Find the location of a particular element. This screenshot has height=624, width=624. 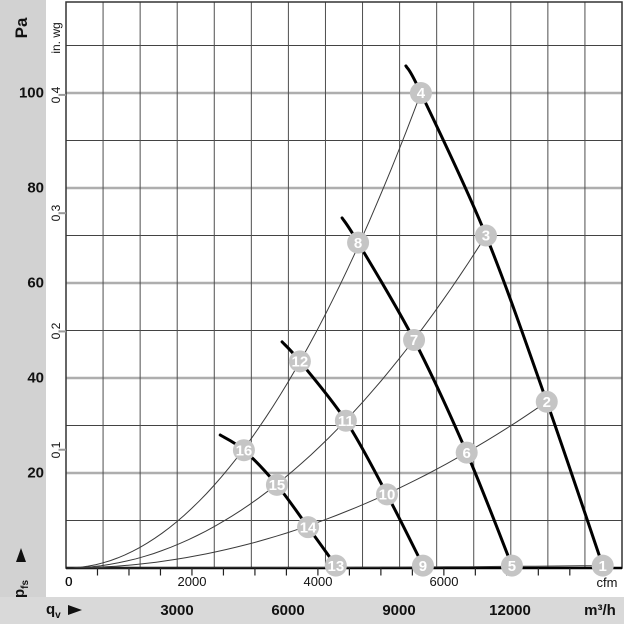

inwg-tick-label-02: 0.2 is located at coordinates (56, 331).